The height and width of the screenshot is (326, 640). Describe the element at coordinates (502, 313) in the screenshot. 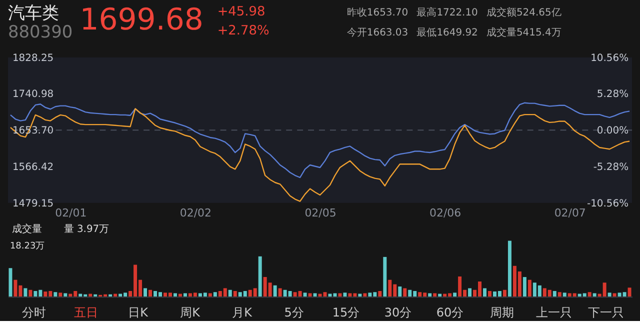

I see `text: 周期` at that location.